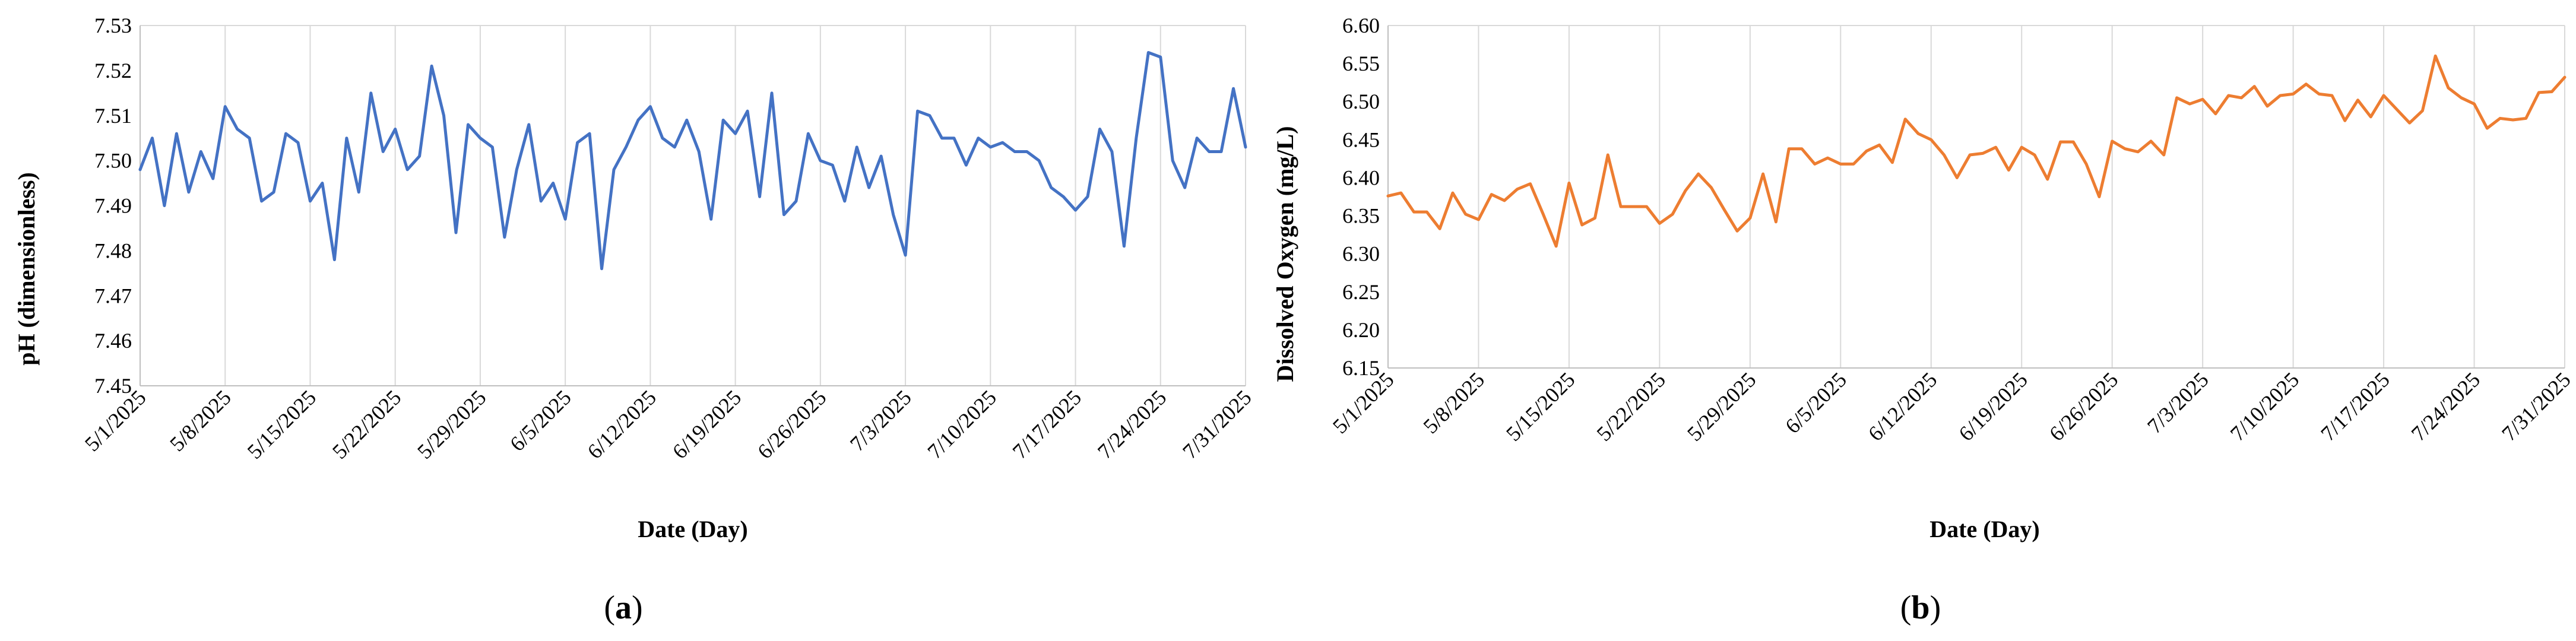  Describe the element at coordinates (2178, 402) in the screenshot. I see `x-tick-label-b: 7/3/2025` at that location.